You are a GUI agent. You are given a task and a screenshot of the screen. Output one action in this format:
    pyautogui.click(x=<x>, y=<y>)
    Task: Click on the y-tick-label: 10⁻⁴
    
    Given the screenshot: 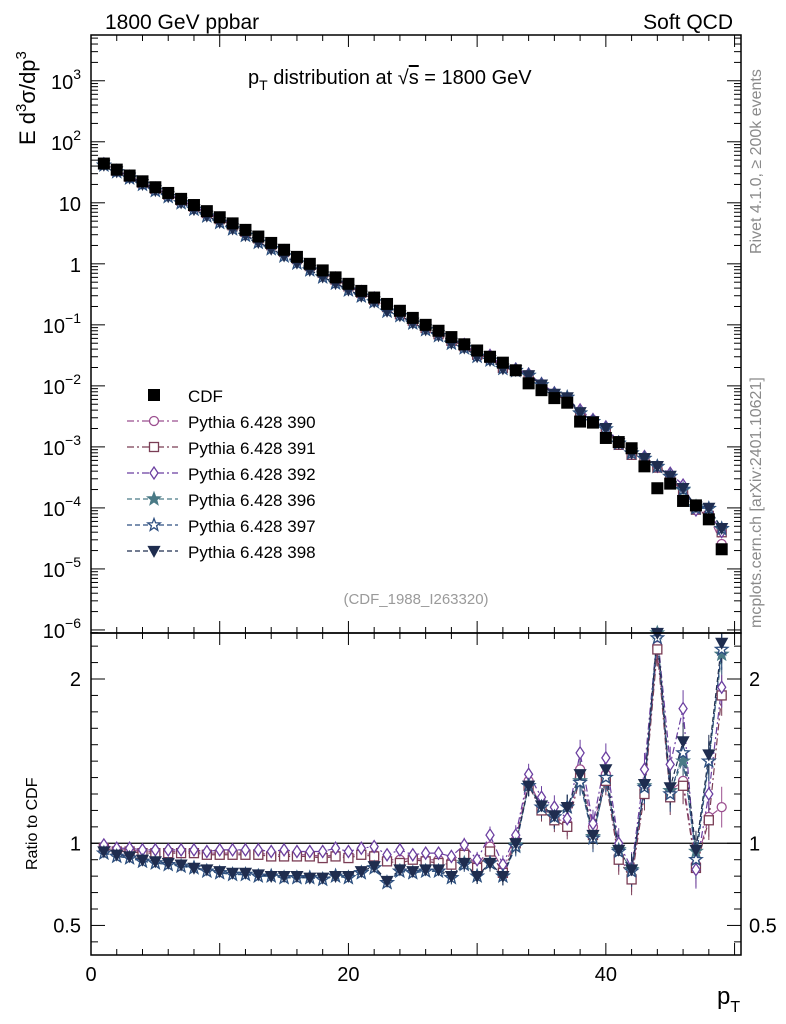 What is the action you would take?
    pyautogui.click(x=62, y=507)
    